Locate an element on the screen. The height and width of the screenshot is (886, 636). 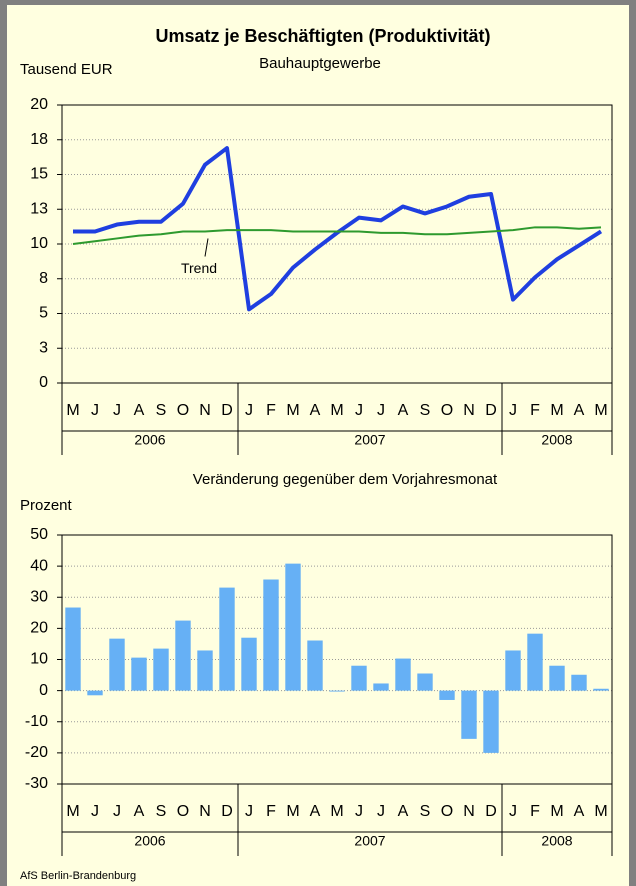
line is located at coordinates (337, 235).